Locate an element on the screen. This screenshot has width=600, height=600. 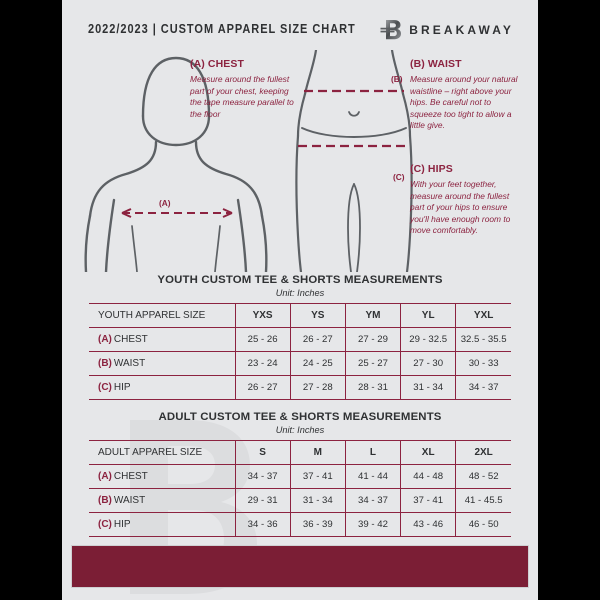
youth-row-hip-label: (C) HIP is located at coordinates (162, 387).